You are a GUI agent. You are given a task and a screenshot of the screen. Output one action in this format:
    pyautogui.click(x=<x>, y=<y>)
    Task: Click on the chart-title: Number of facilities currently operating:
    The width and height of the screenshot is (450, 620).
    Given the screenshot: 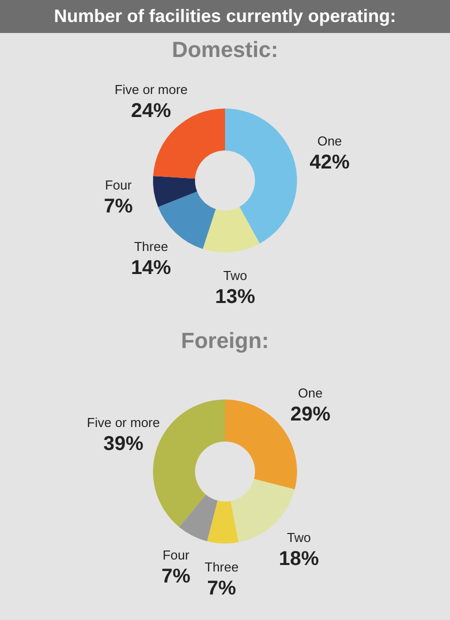 What is the action you would take?
    pyautogui.click(x=225, y=16)
    